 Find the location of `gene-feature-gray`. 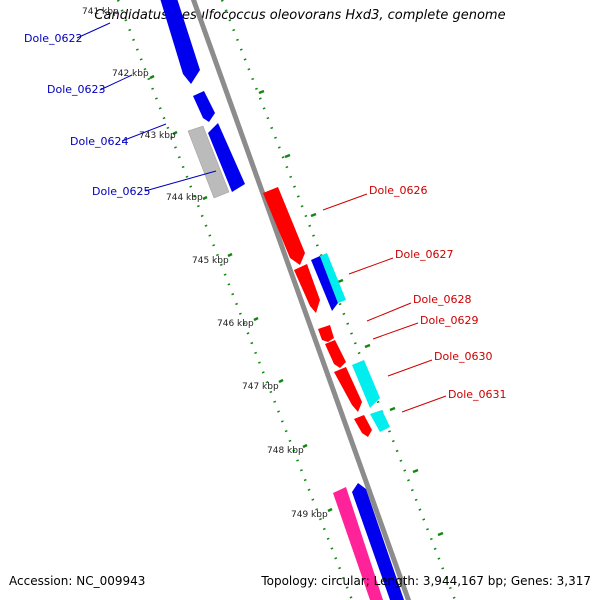

gene-feature-gray is located at coordinates (208, 162).